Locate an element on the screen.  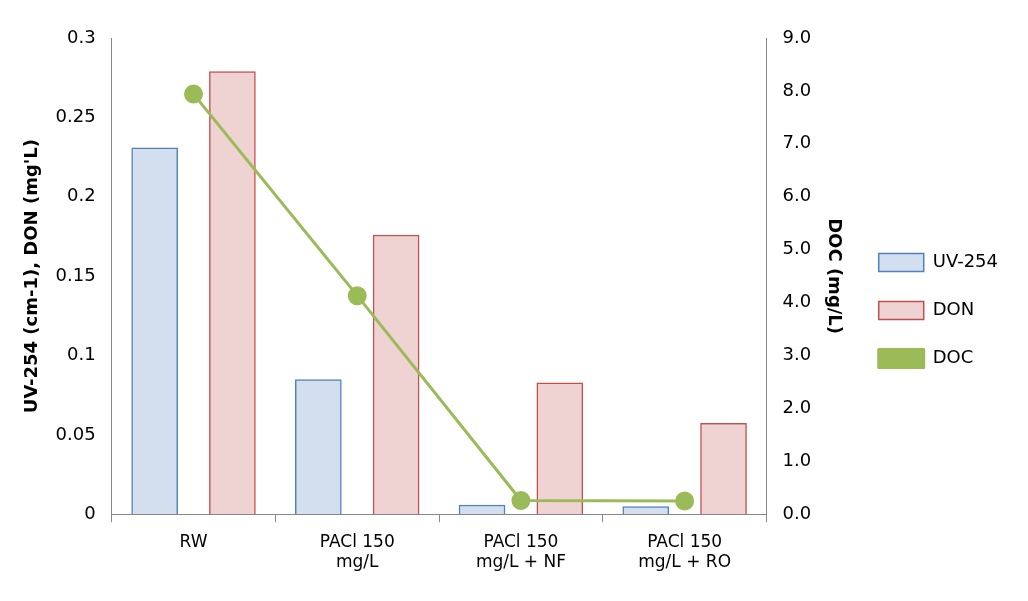
x-tick-label: PACl 150 mg/L is located at coordinates (357, 551).